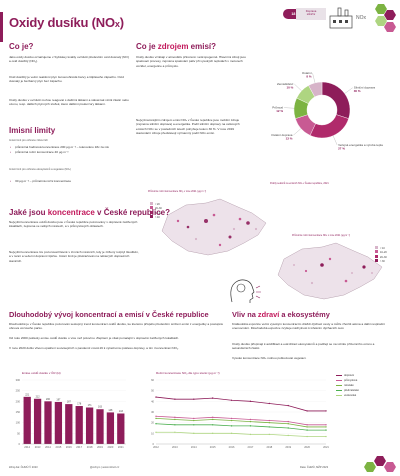  I want to click on bar-value-label: 212, so click(38, 396).